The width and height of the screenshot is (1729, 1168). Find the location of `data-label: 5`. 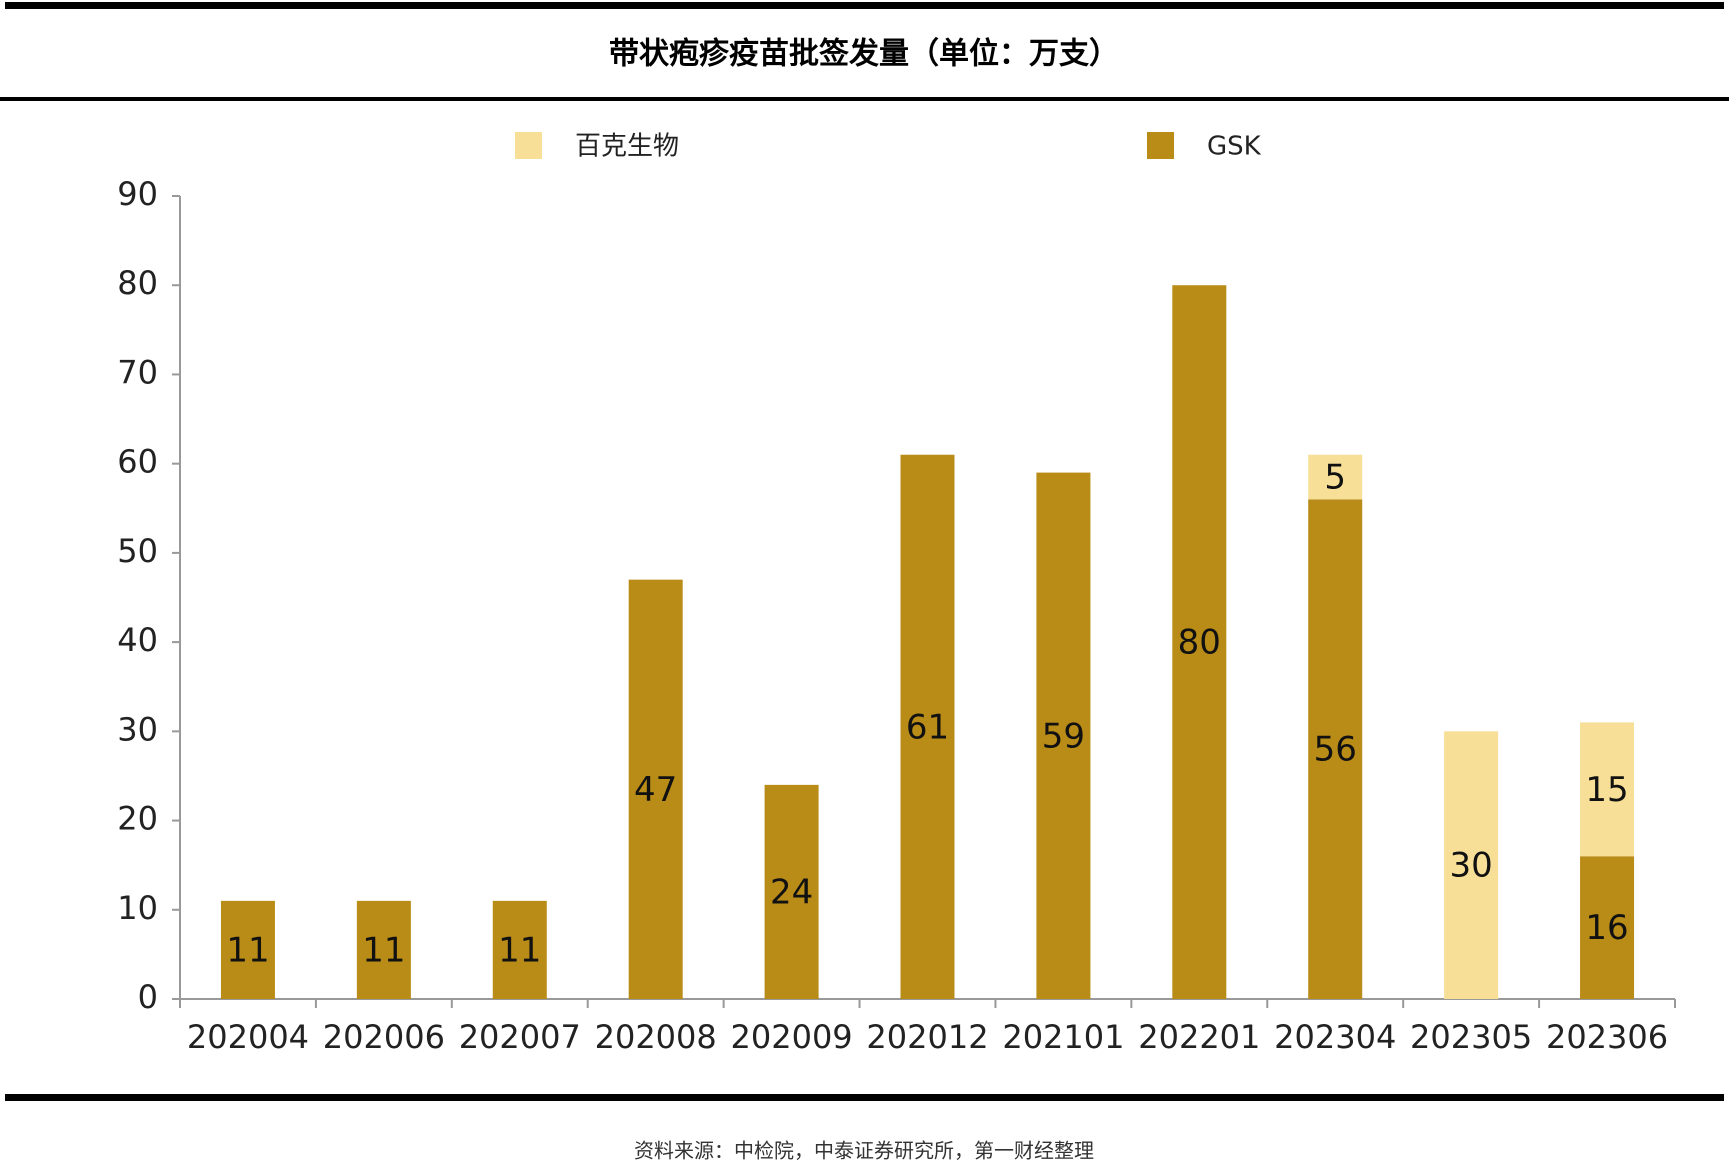

data-label: 5 is located at coordinates (1335, 478).